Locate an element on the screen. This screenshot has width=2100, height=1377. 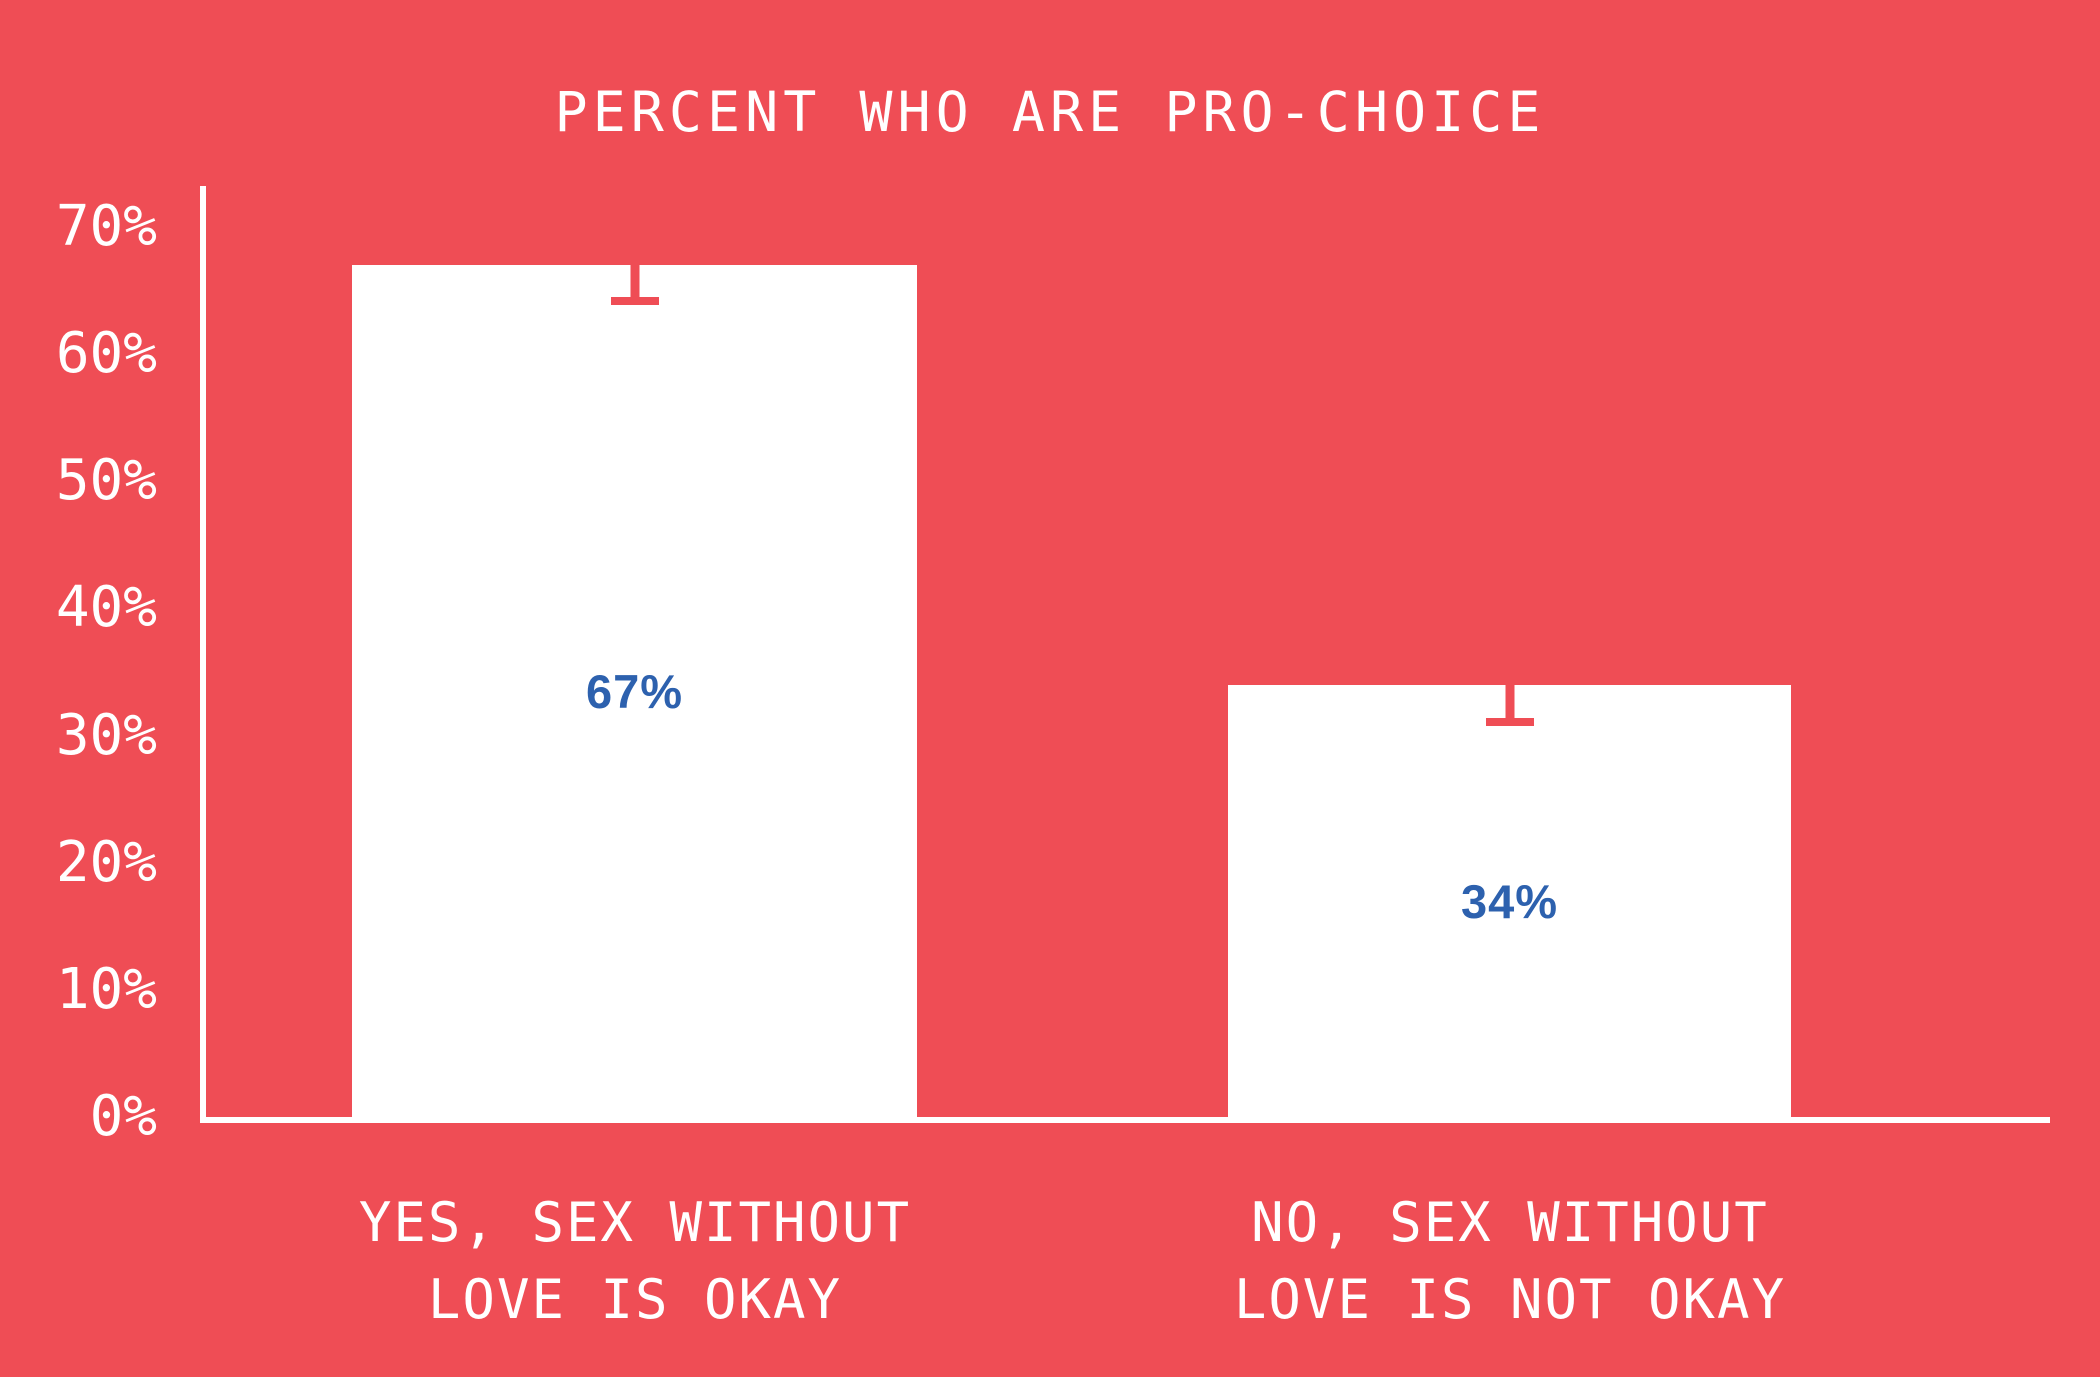
x-category-label-line: NO, SEX WITHOUT is located at coordinates (1510, 1222).